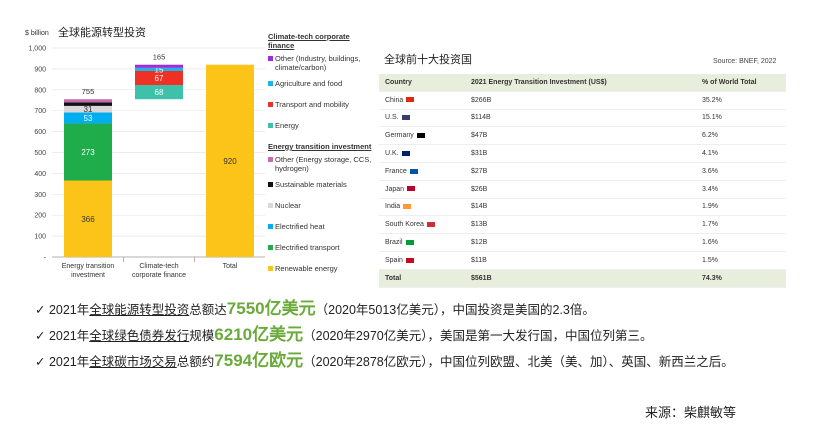 The image size is (832, 426). Describe the element at coordinates (102, 32) in the screenshot. I see `chart-title: 全球能源转型投资` at that location.